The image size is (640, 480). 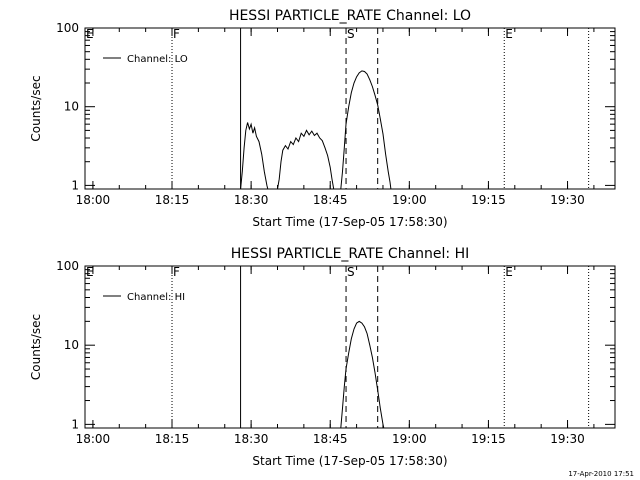 What do you see at coordinates (601, 474) in the screenshot?
I see `date-stamp: 17-Apr-2010 17:51` at bounding box center [601, 474].